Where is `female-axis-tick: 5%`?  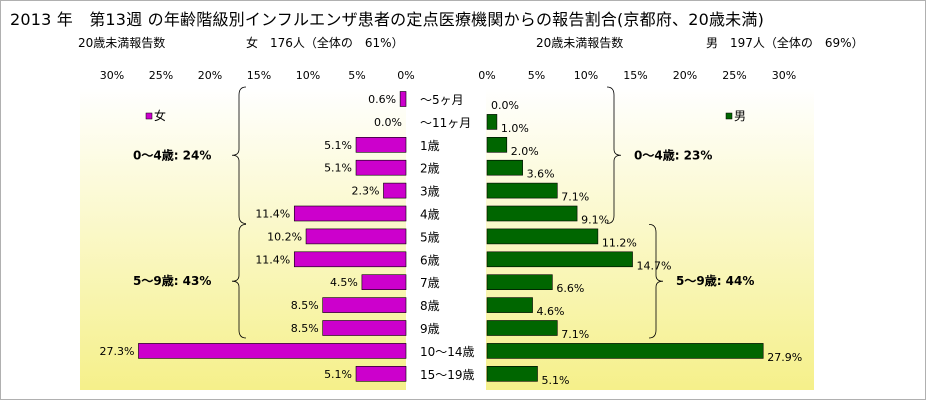 female-axis-tick: 5% is located at coordinates (356, 75).